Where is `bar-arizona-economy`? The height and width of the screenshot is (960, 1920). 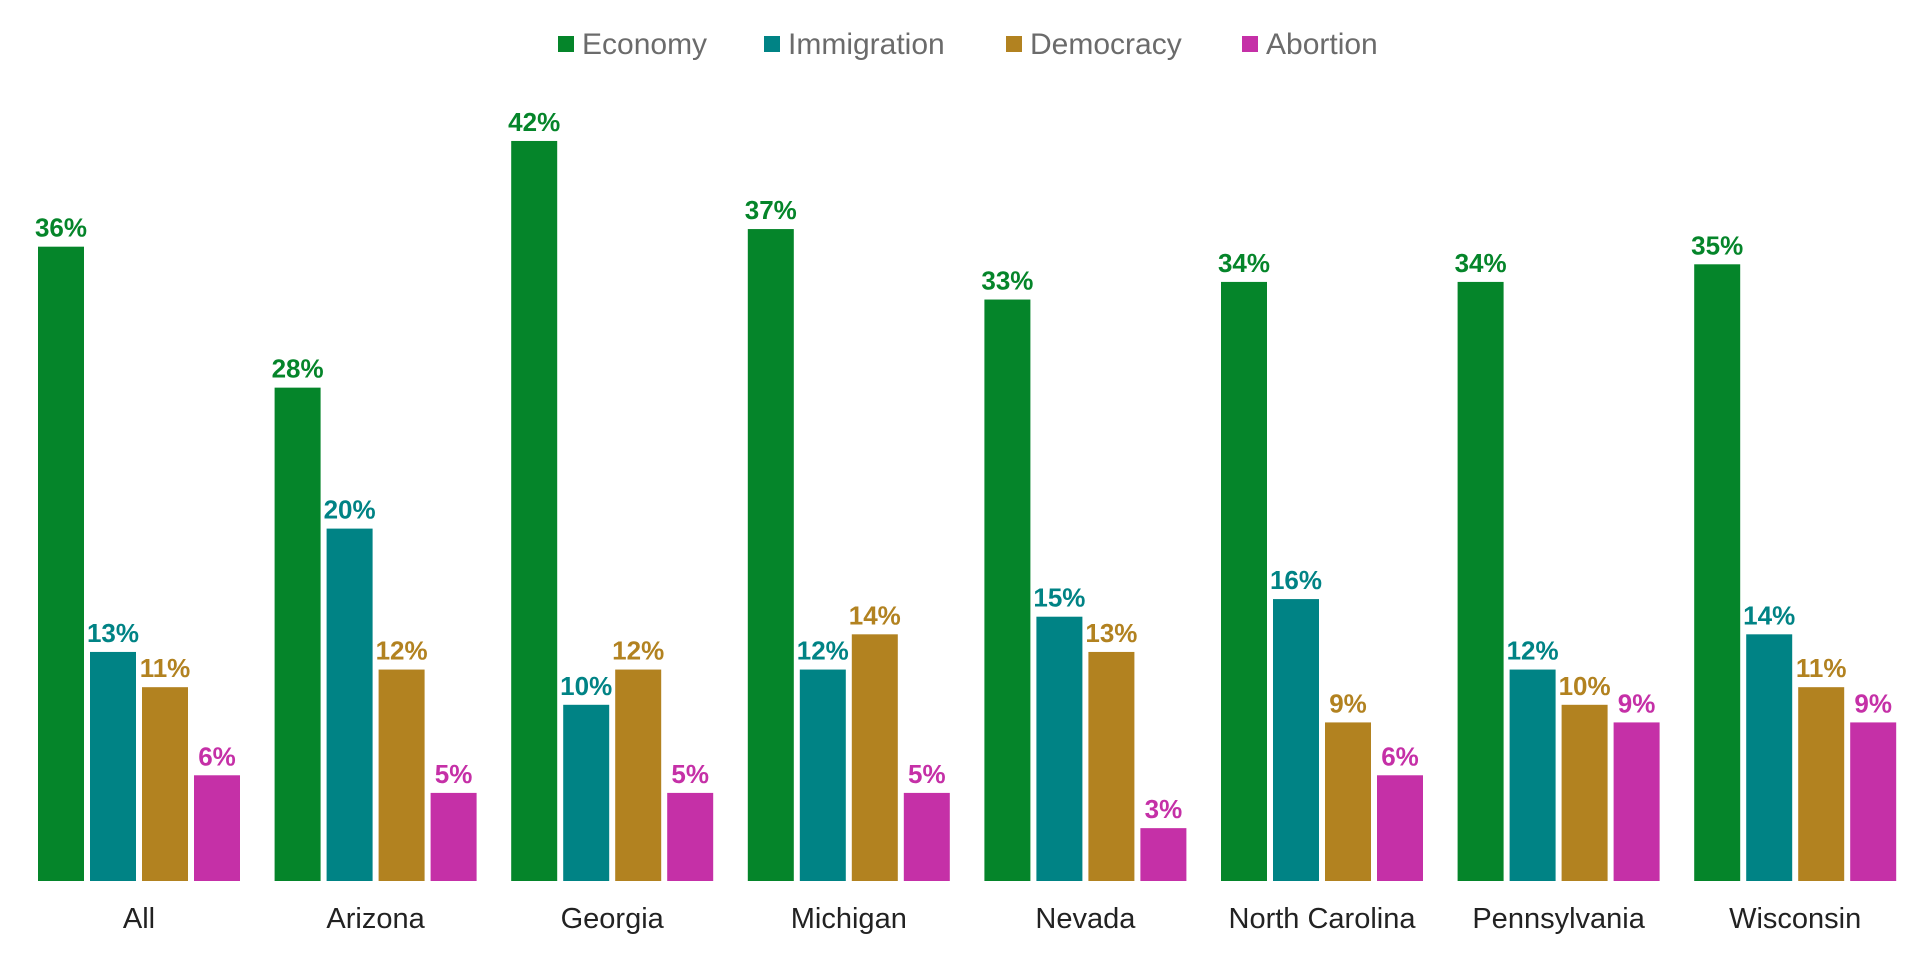 bar-arizona-economy is located at coordinates (297, 634).